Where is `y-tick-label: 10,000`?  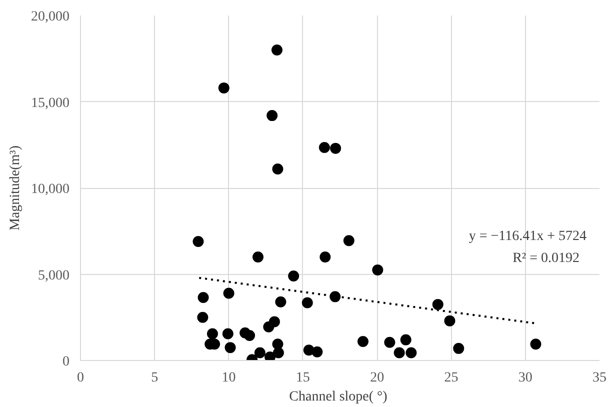 y-tick-label: 10,000 is located at coordinates (50, 189).